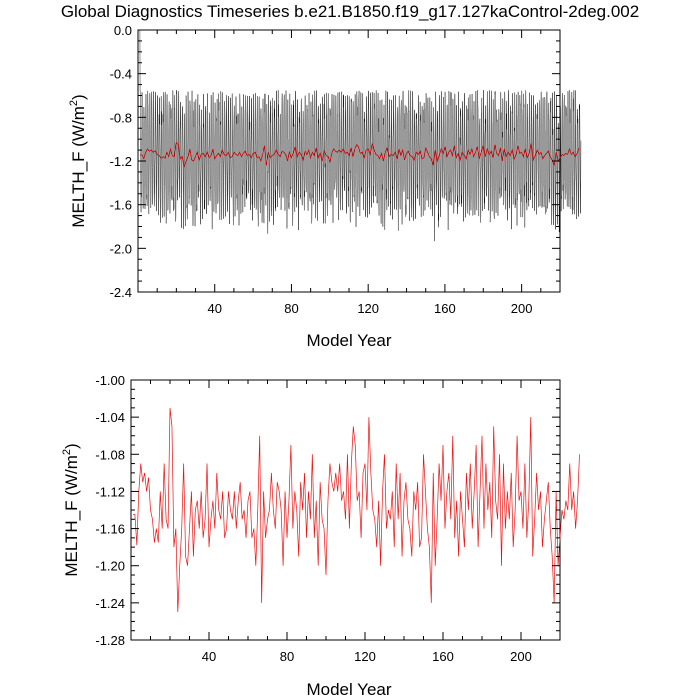  Describe the element at coordinates (348, 340) in the screenshot. I see `top-x-axis-label: Model Year` at that location.